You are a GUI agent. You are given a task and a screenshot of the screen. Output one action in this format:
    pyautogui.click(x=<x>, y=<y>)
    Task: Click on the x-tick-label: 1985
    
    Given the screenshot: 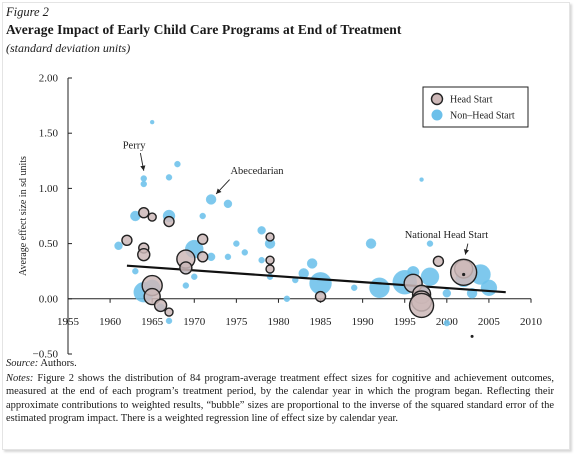 What is the action you would take?
    pyautogui.click(x=321, y=322)
    